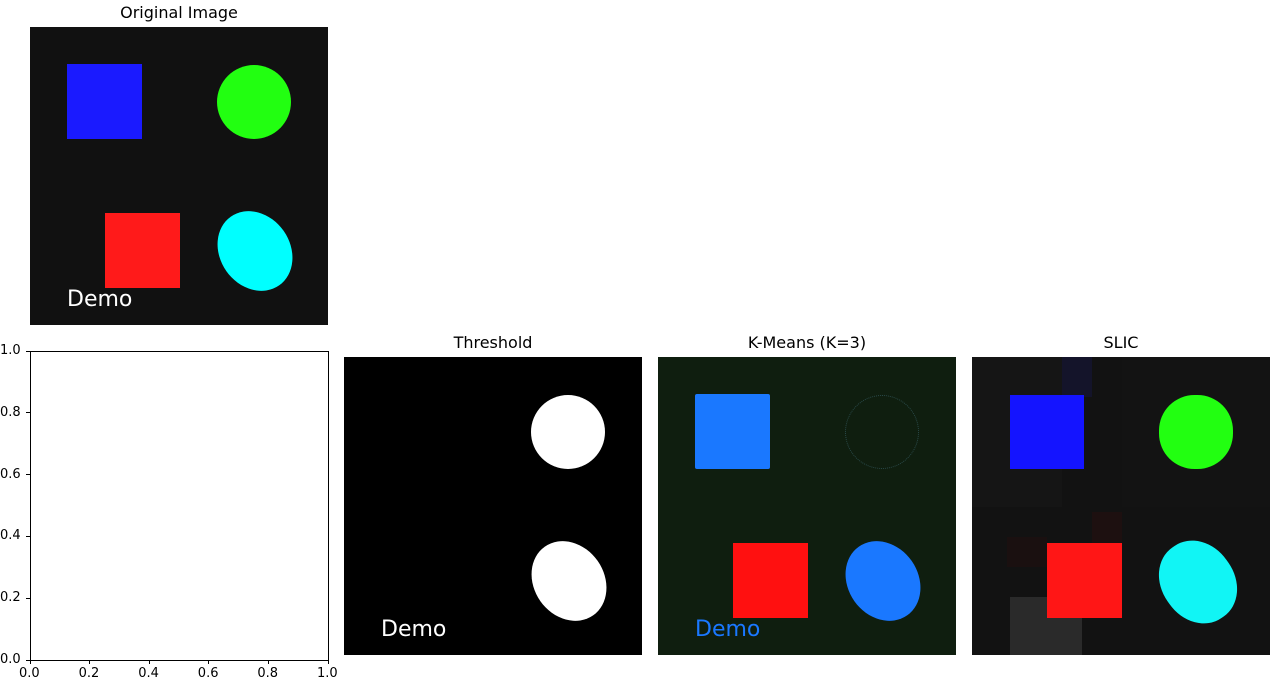  I want to click on empty-axes, so click(179, 506).